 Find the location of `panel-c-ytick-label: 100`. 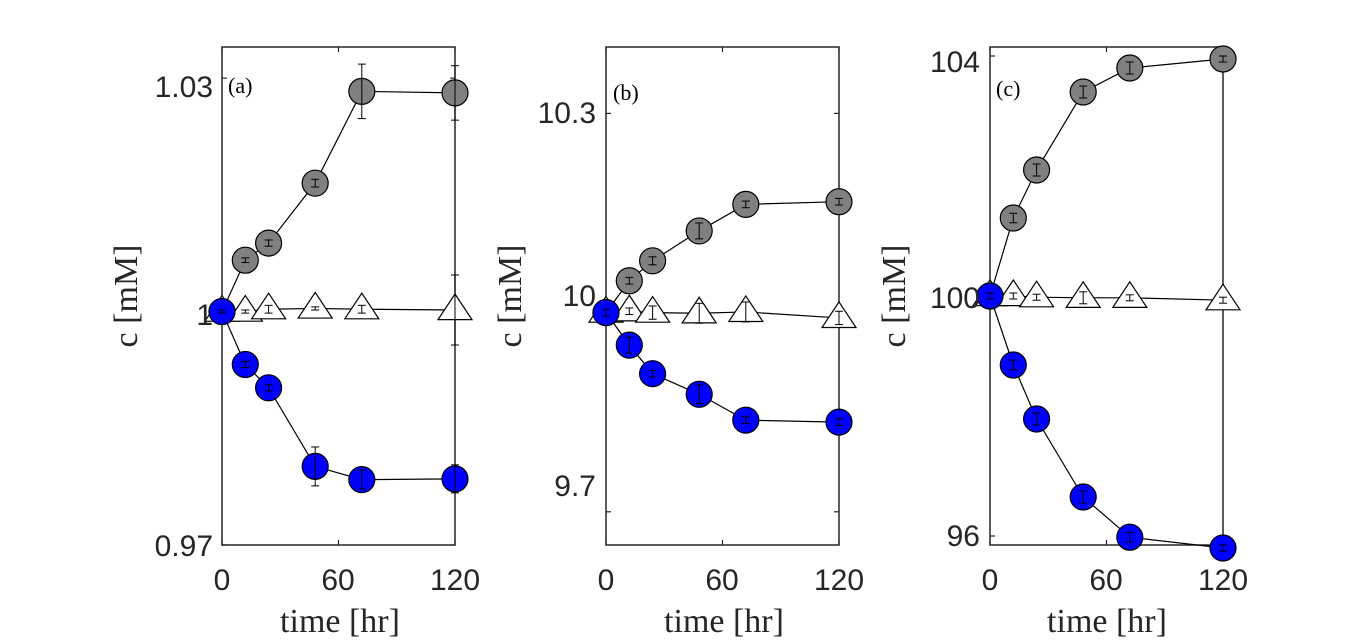

panel-c-ytick-label: 100 is located at coordinates (955, 298).